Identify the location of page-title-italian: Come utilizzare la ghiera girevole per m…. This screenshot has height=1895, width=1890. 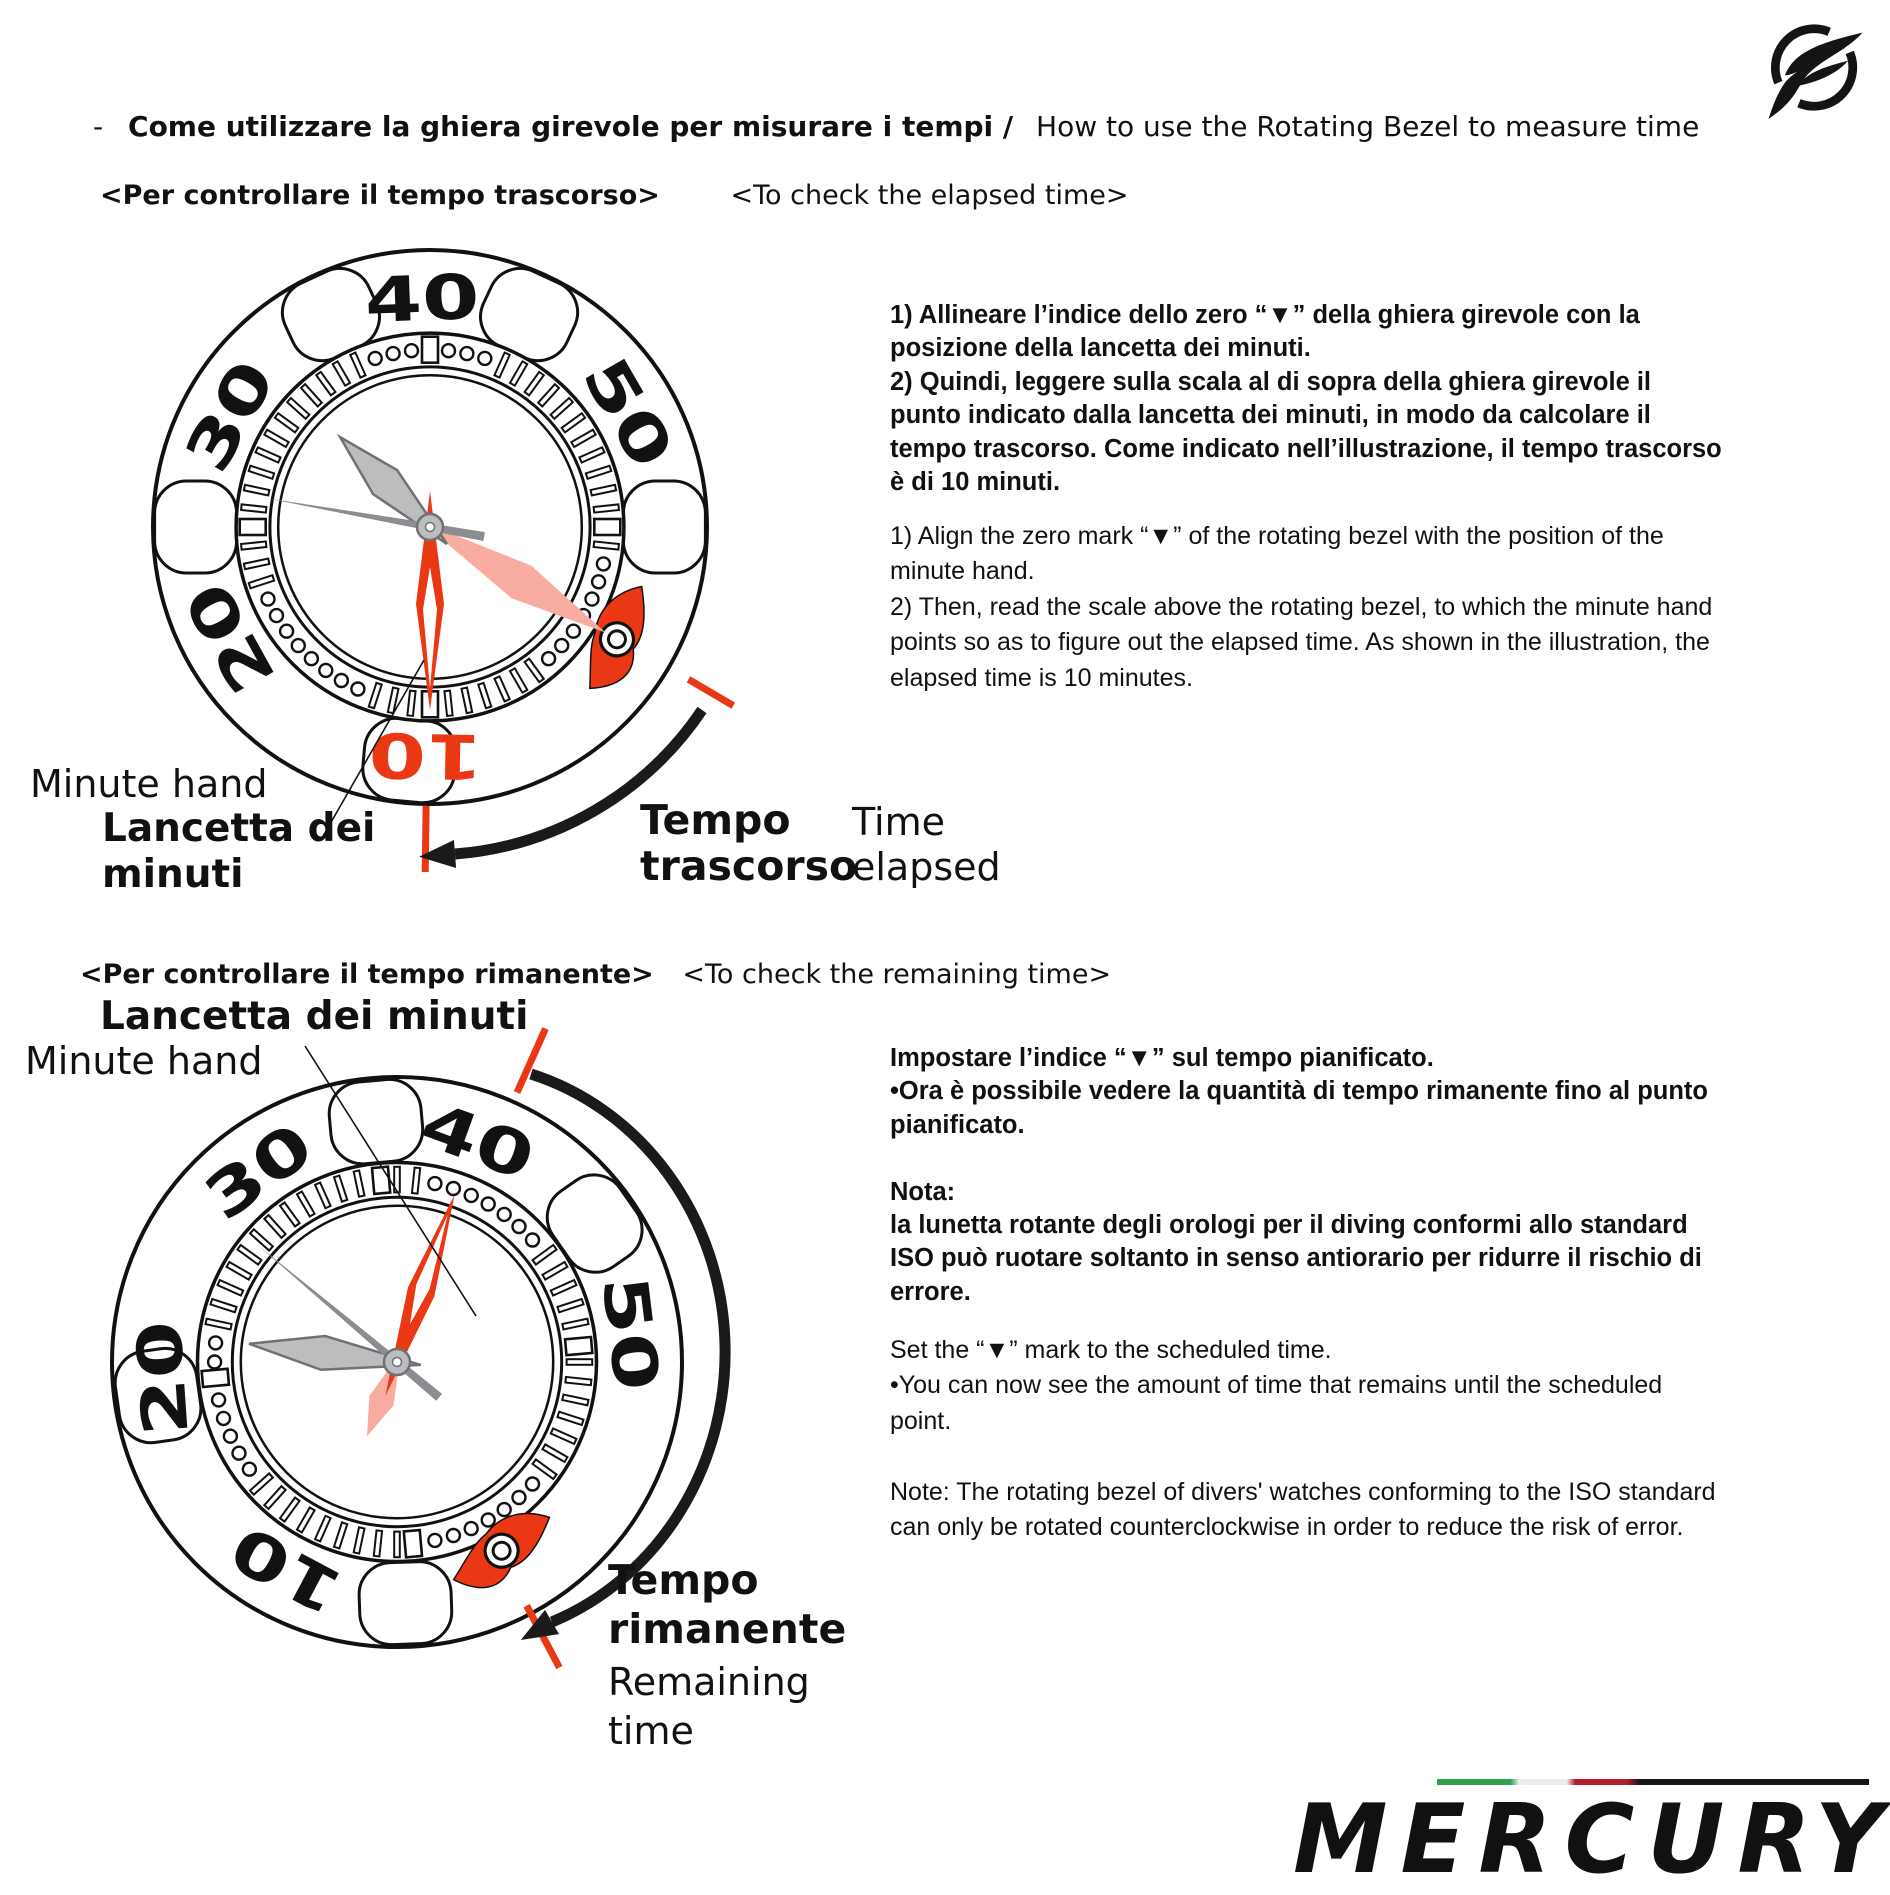
(571, 126).